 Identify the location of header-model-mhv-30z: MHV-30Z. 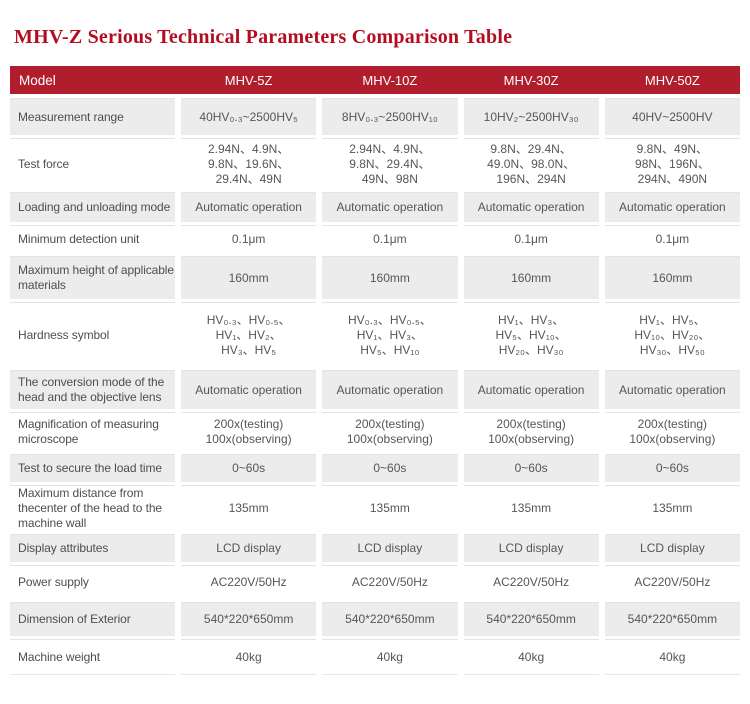
(531, 80).